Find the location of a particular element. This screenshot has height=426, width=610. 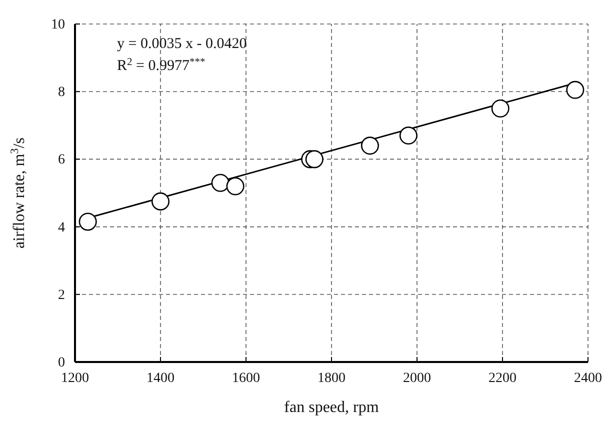

x-tick-label: 2200 is located at coordinates (502, 378).